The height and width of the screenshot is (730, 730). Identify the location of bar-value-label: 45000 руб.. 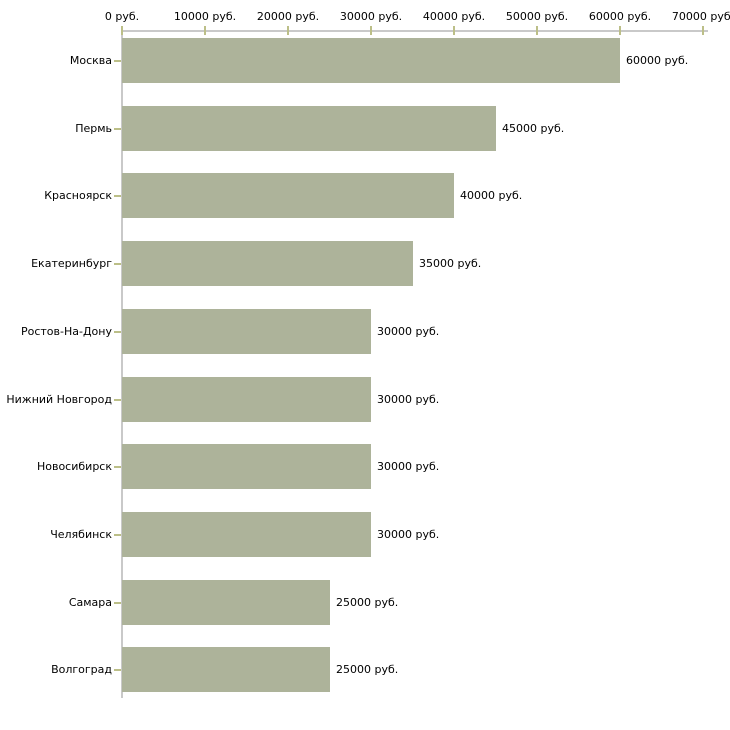
(533, 128).